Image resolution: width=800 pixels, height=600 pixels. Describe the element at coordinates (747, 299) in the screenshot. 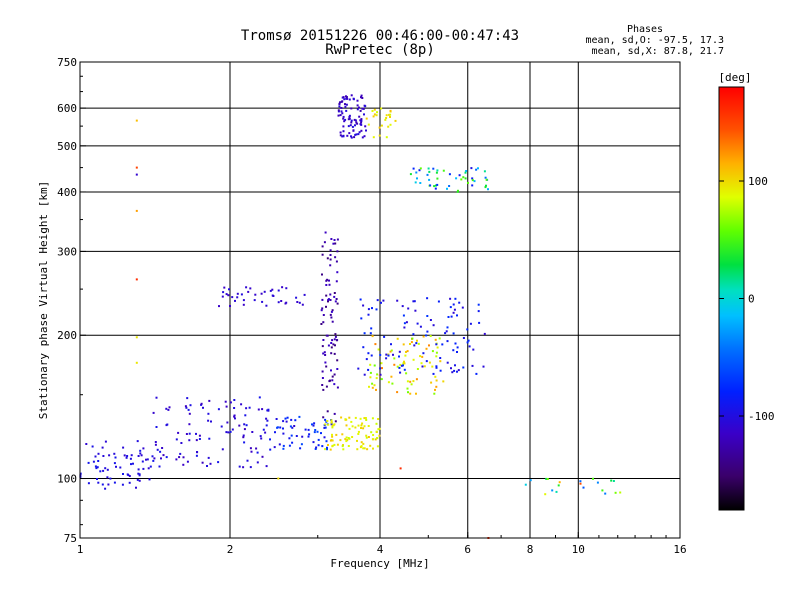

I see `colorbar-ticks: 100 0 -100` at that location.